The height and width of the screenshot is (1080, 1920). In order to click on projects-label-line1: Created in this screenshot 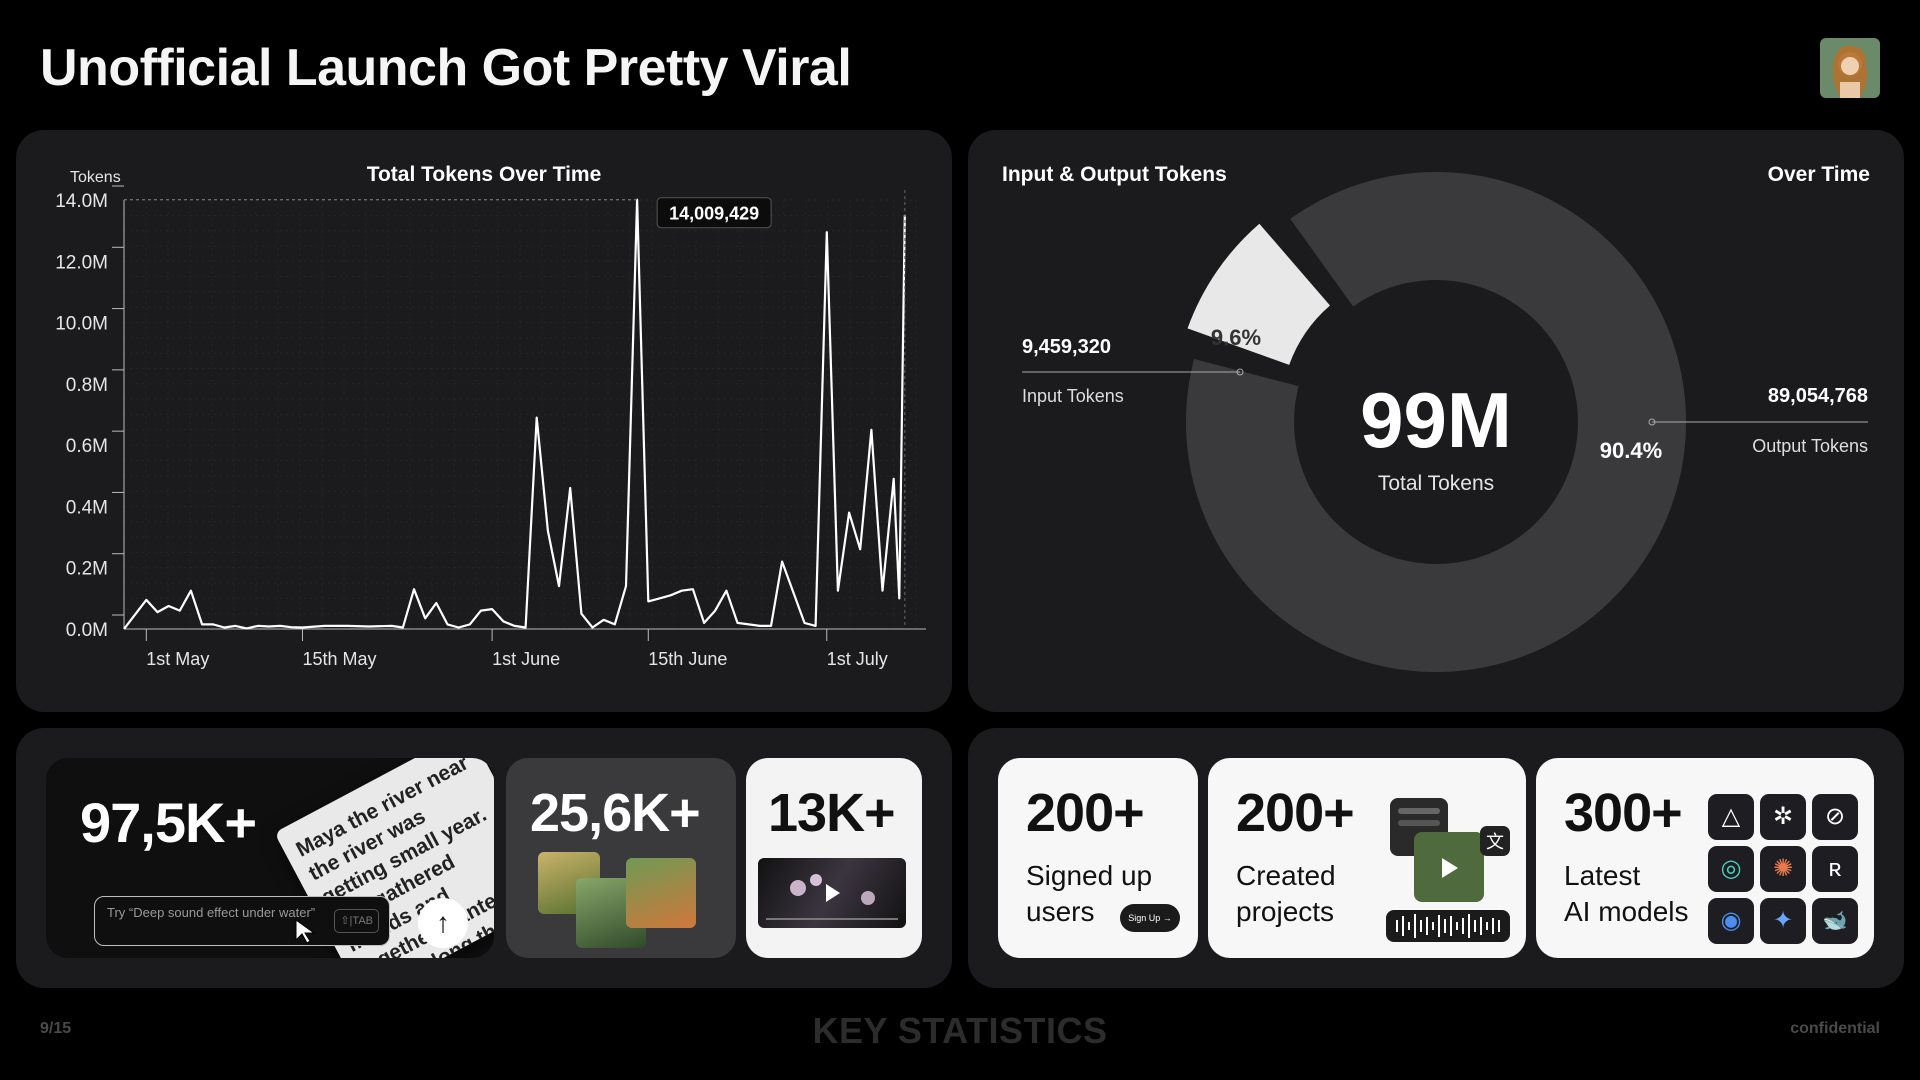, I will do `click(1286, 875)`.